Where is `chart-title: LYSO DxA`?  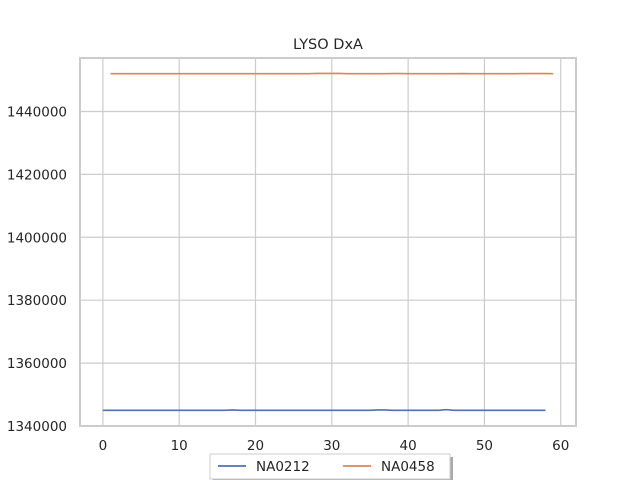
chart-title: LYSO DxA is located at coordinates (328, 45).